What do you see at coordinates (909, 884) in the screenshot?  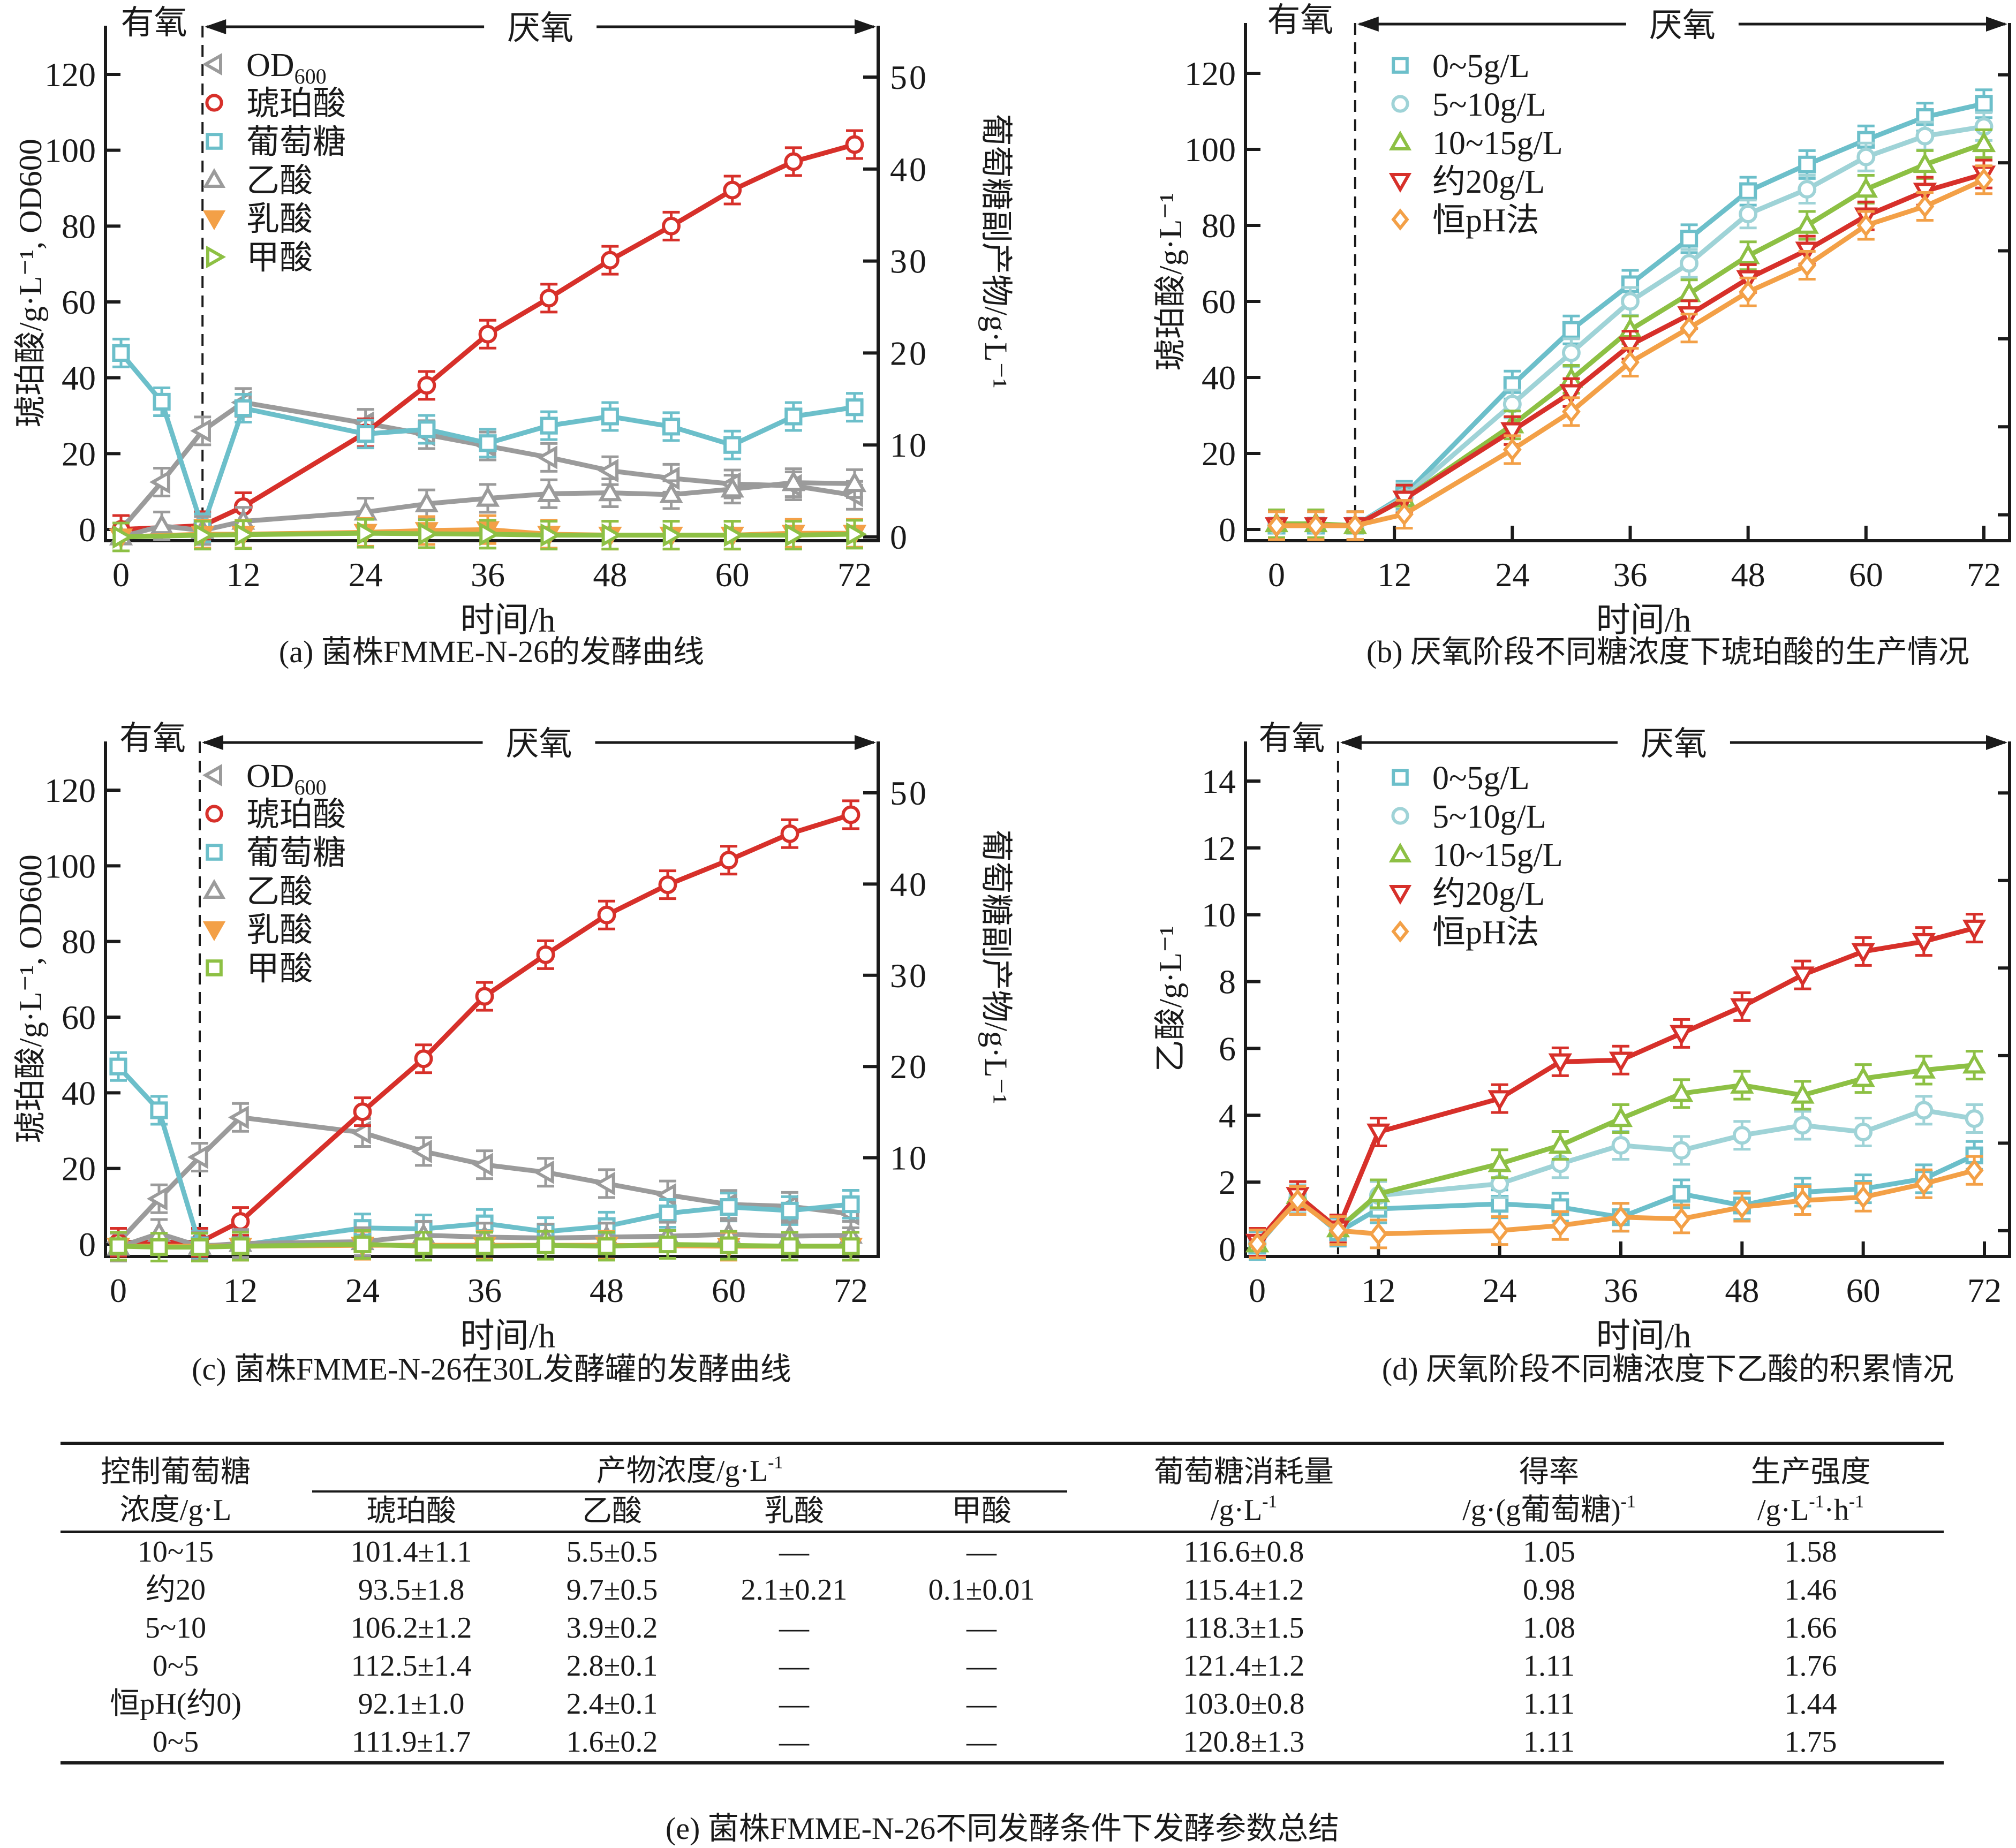 I see `y2-tick-label: 40` at bounding box center [909, 884].